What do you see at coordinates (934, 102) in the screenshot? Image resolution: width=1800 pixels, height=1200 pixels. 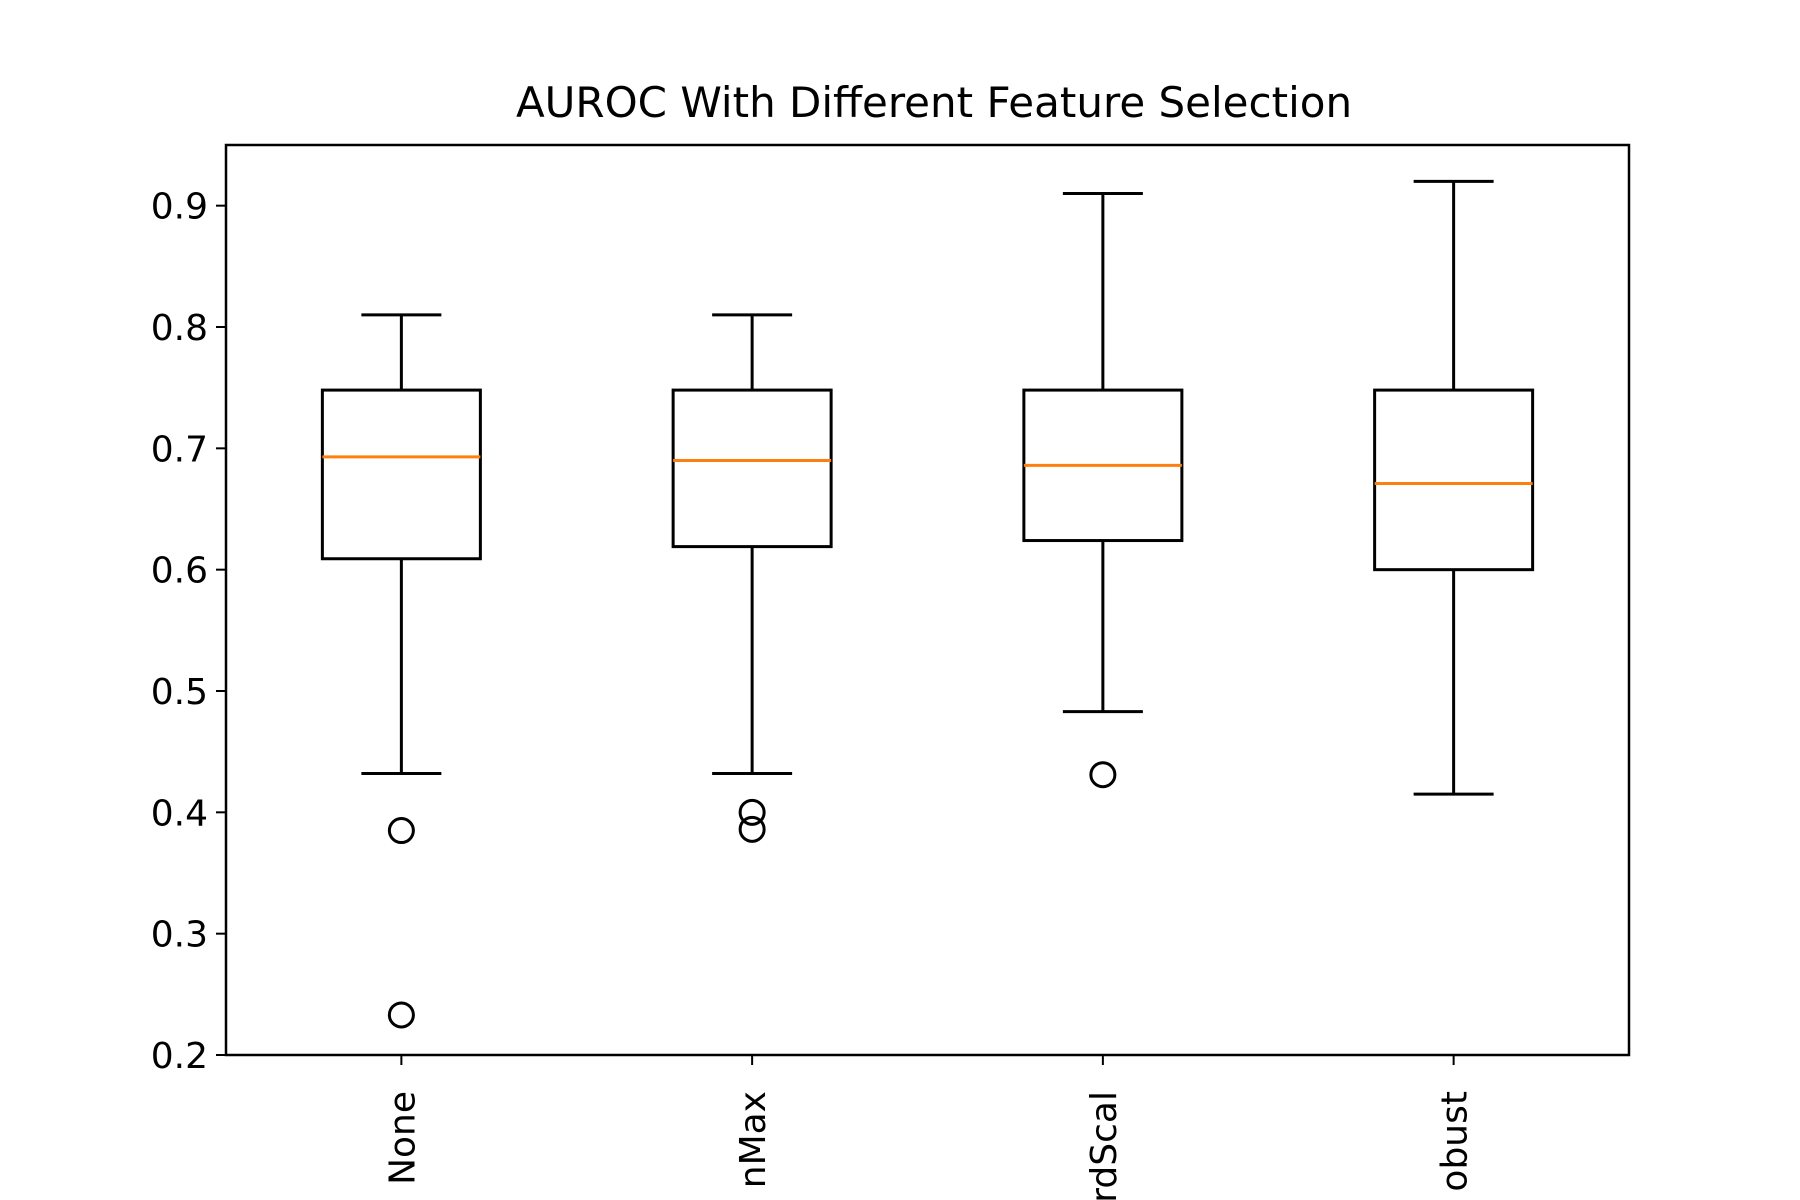 I see `chart-title: AUROC With Different Feature Selection` at bounding box center [934, 102].